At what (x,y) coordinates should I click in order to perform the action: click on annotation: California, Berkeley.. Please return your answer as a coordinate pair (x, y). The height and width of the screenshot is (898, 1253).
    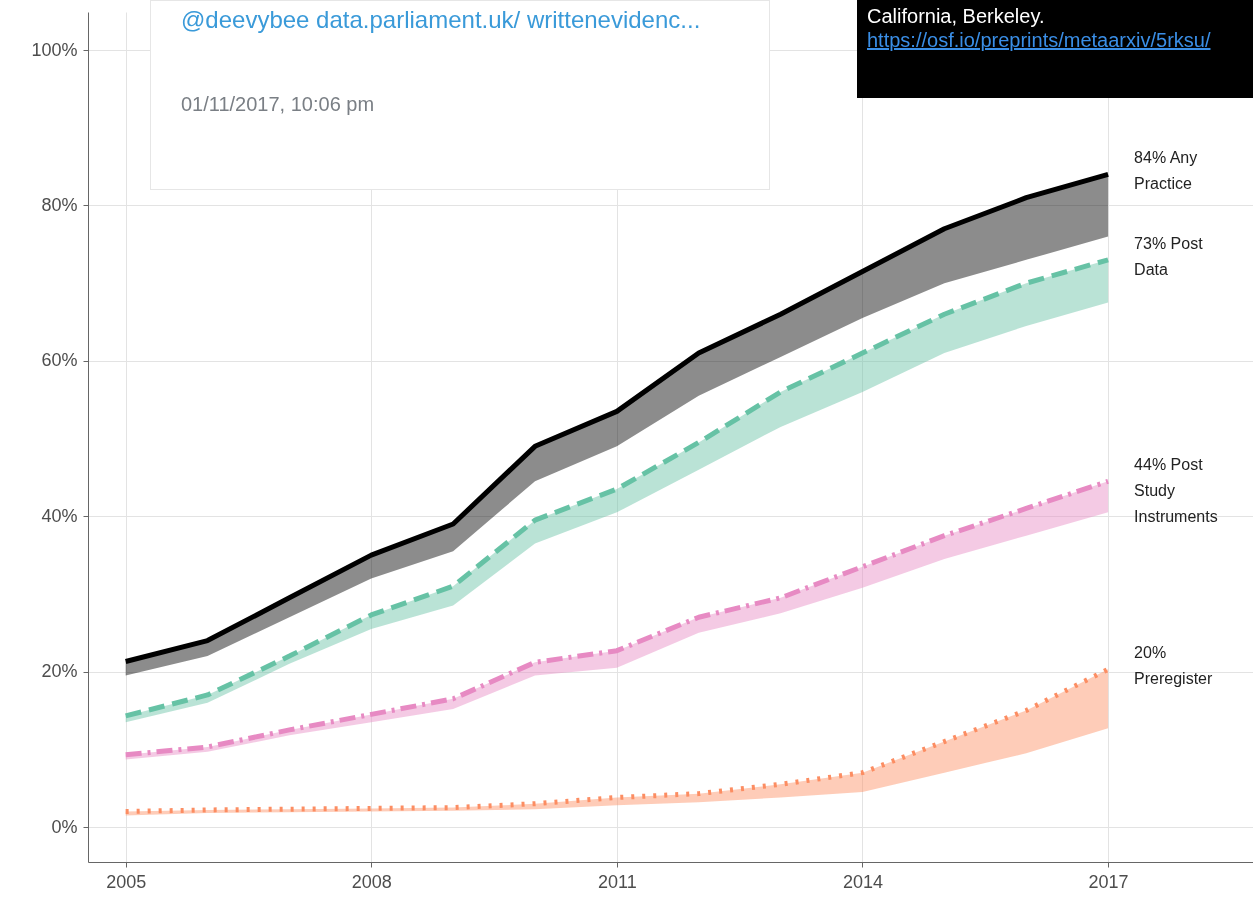
    Looking at the image, I should click on (956, 16).